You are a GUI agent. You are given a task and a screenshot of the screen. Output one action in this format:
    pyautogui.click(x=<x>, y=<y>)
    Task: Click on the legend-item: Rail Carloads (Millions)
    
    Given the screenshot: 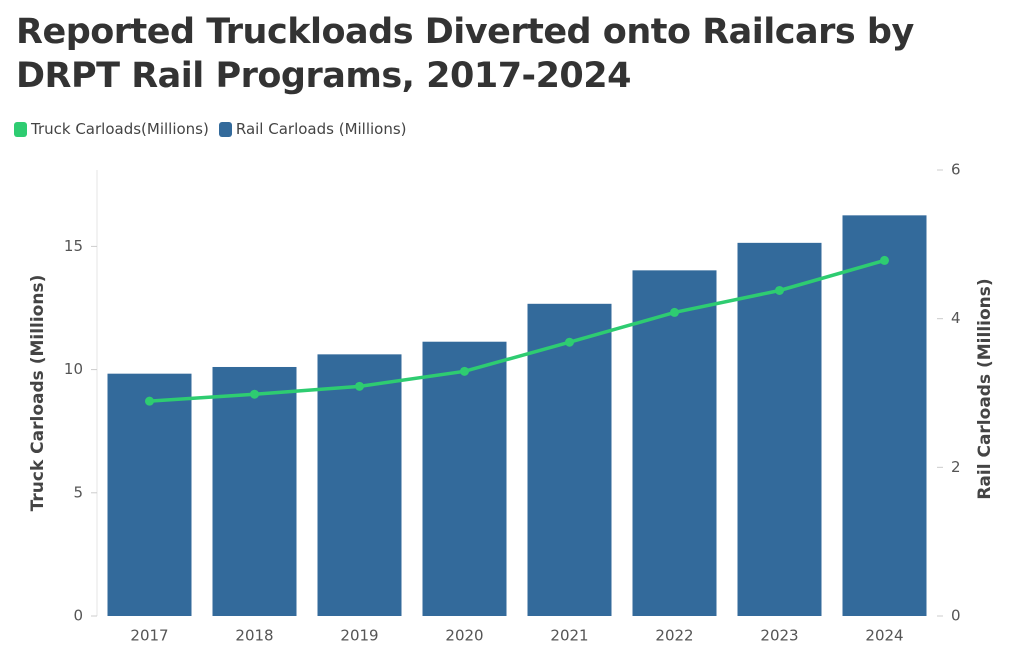 What is the action you would take?
    pyautogui.click(x=312, y=129)
    